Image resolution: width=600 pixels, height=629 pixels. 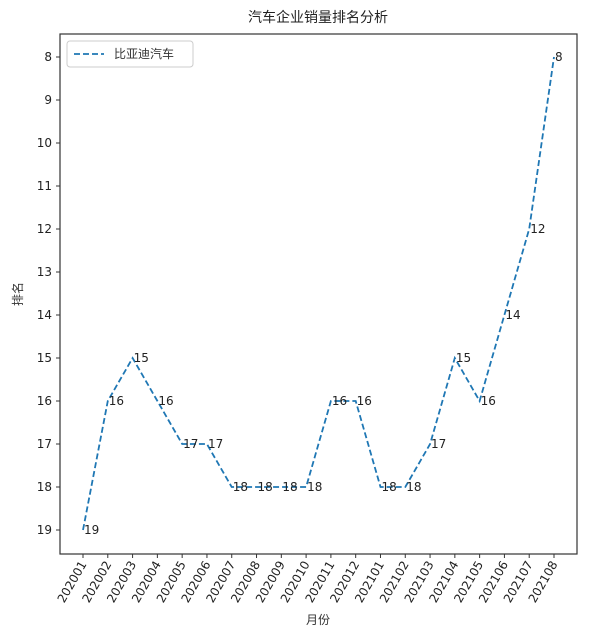 What do you see at coordinates (44, 530) in the screenshot?
I see `y-tick-label: 19` at bounding box center [44, 530].